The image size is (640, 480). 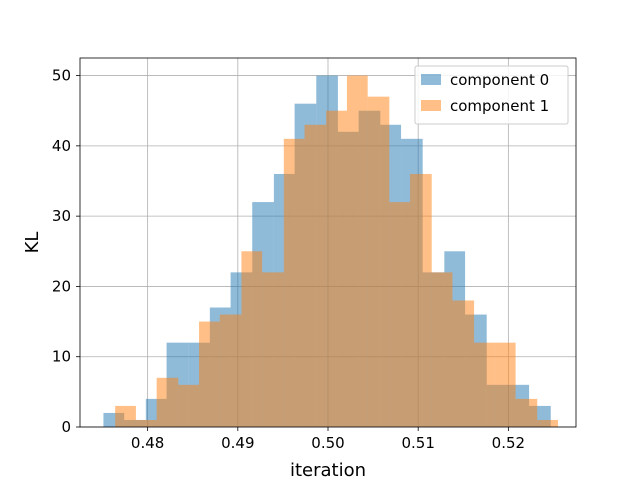 I want to click on y-tick-label: 10, so click(x=61, y=357).